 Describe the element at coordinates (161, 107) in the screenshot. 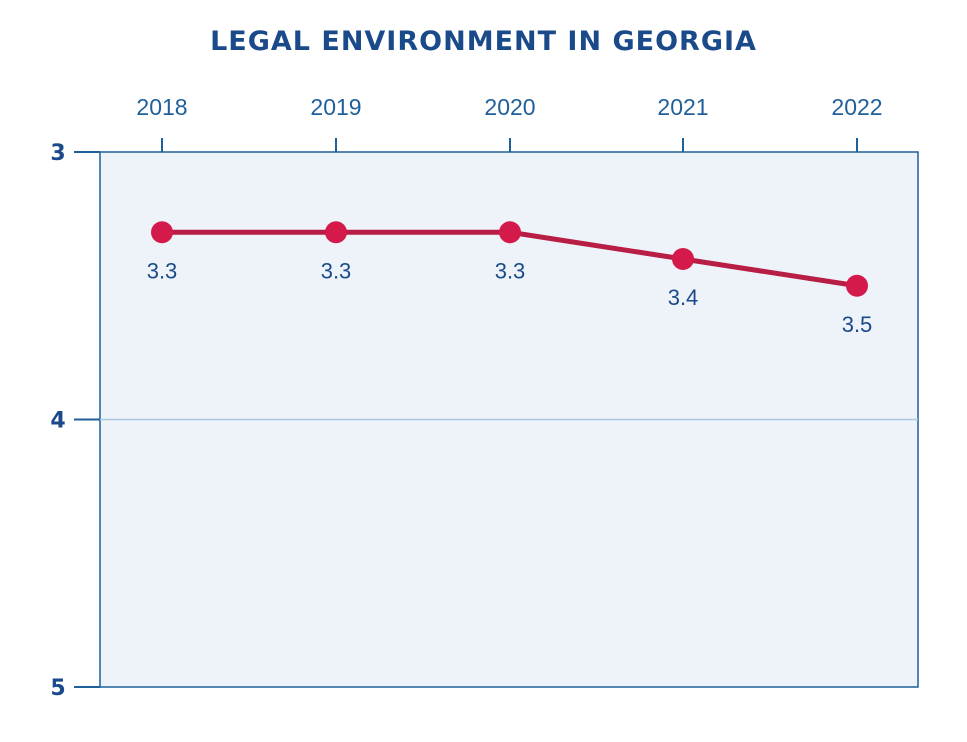

I see `x-tick-label: 2018` at that location.